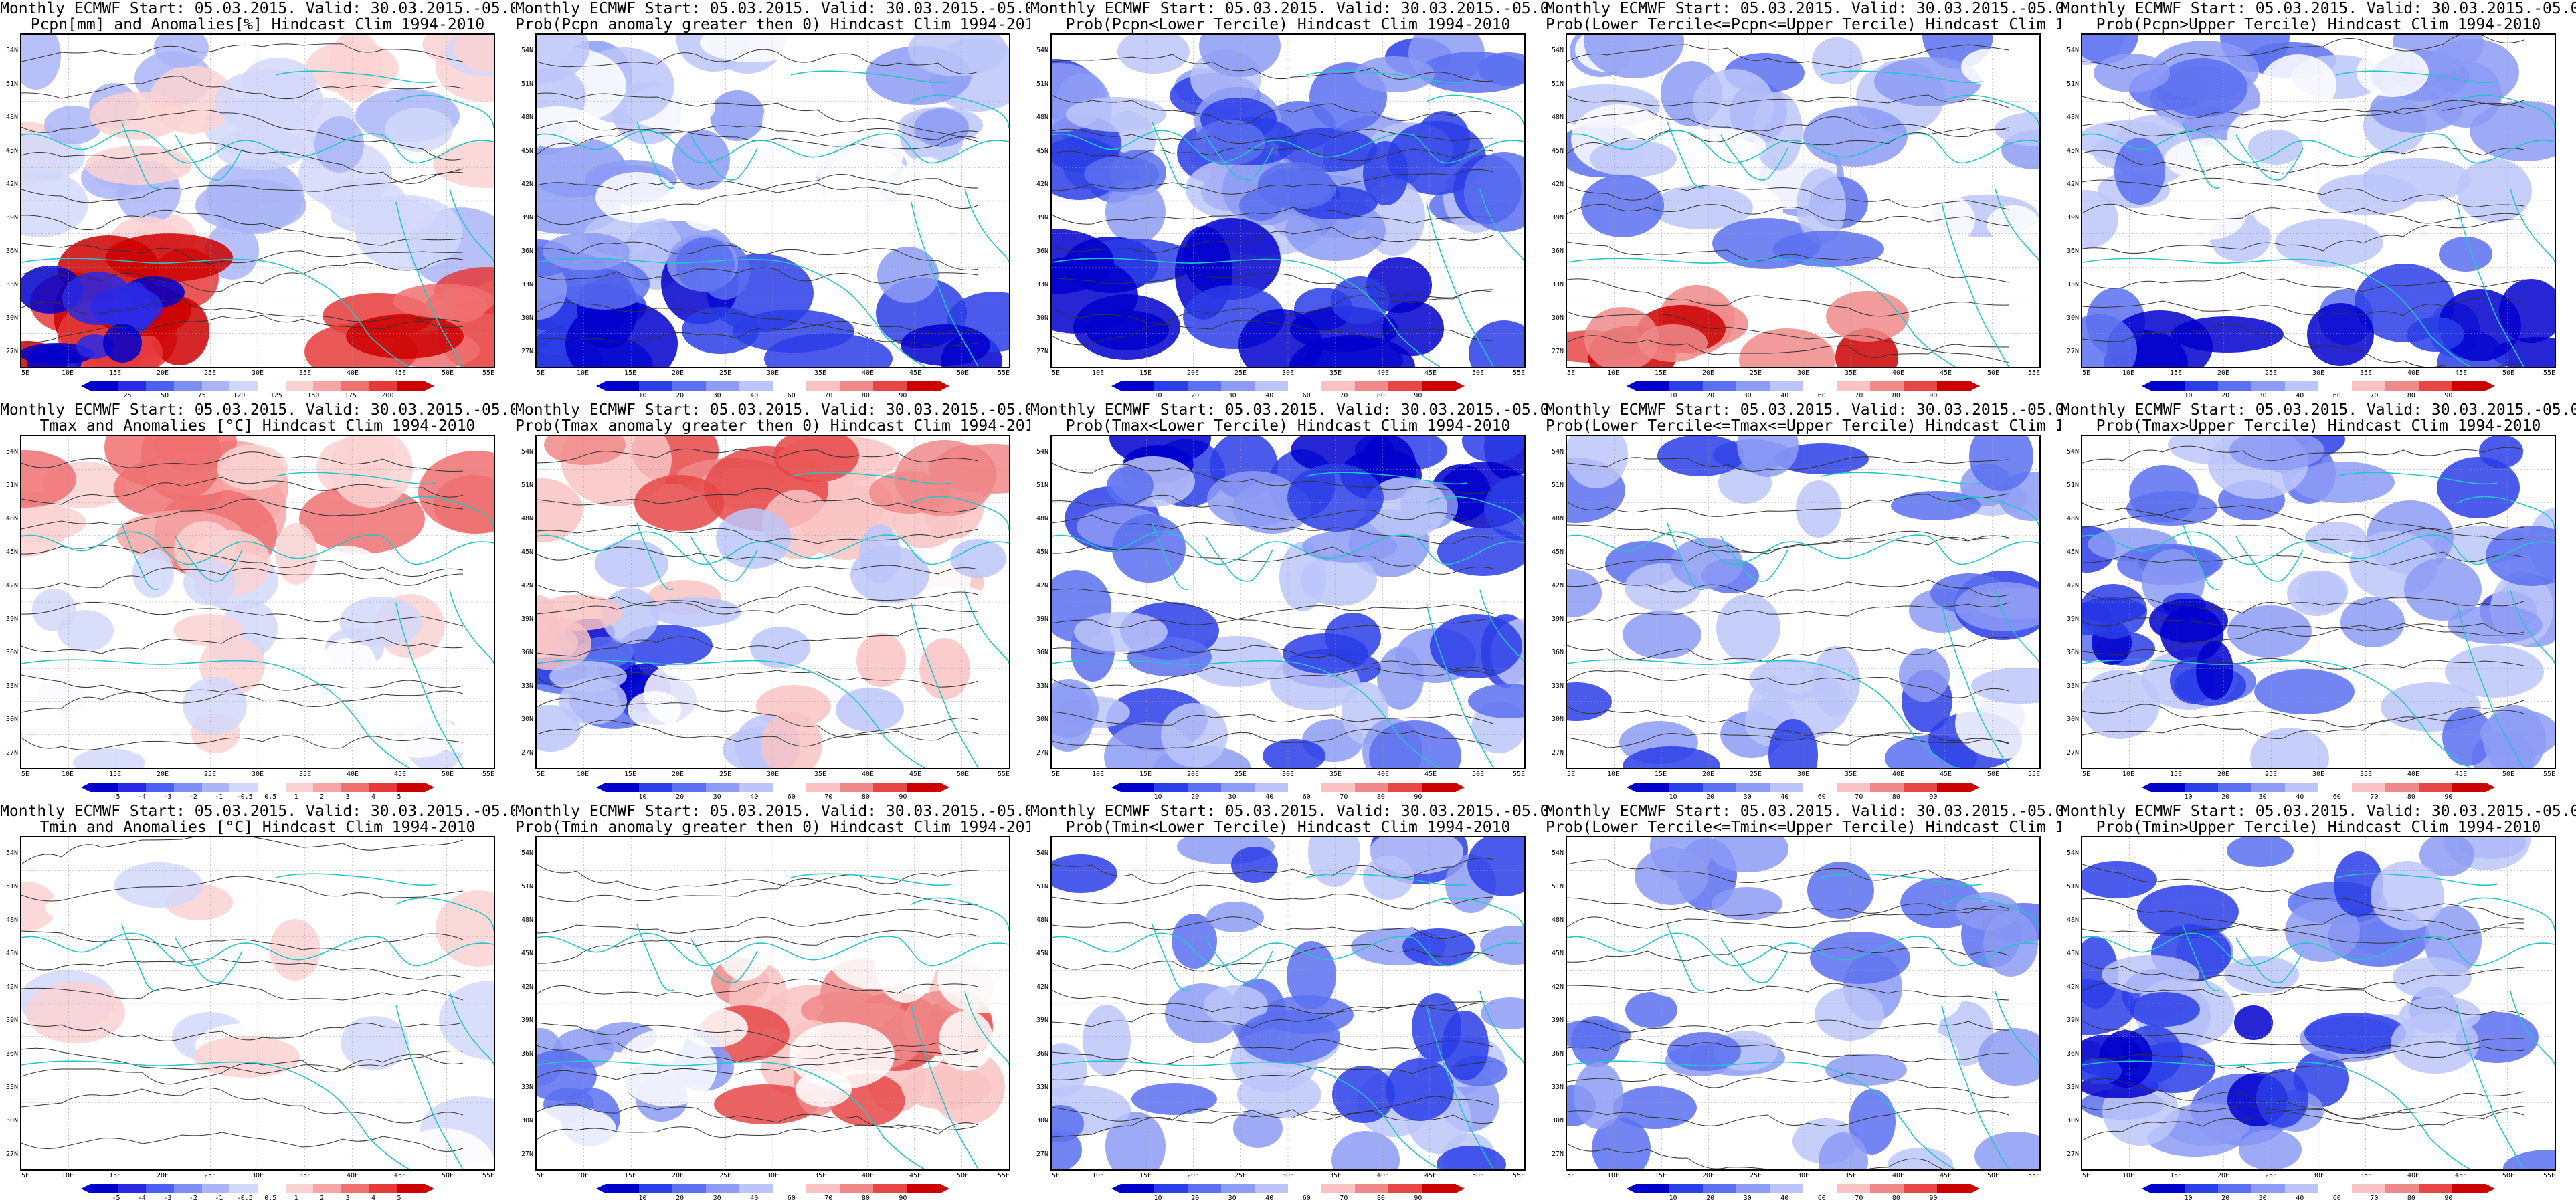 The width and height of the screenshot is (2576, 1204). Describe the element at coordinates (257, 620) in the screenshot. I see `coastlines` at that location.